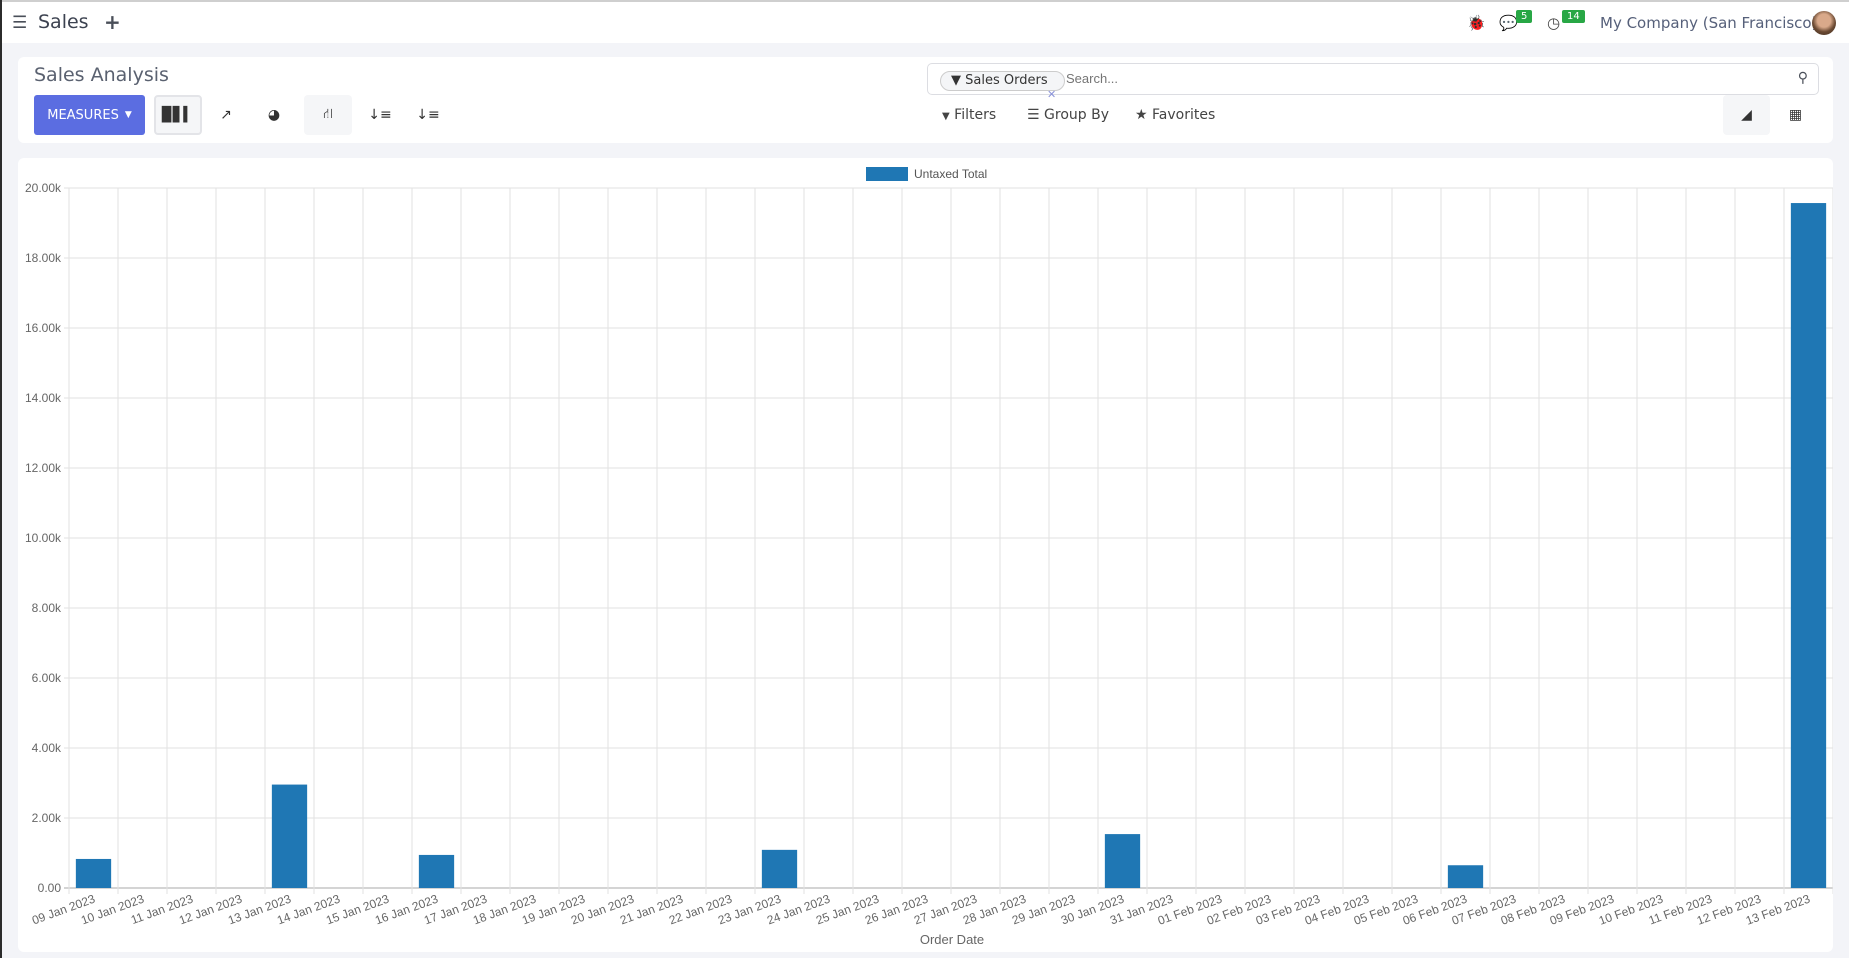  Describe the element at coordinates (43, 258) in the screenshot. I see `y-tick-label: 18.00k` at that location.